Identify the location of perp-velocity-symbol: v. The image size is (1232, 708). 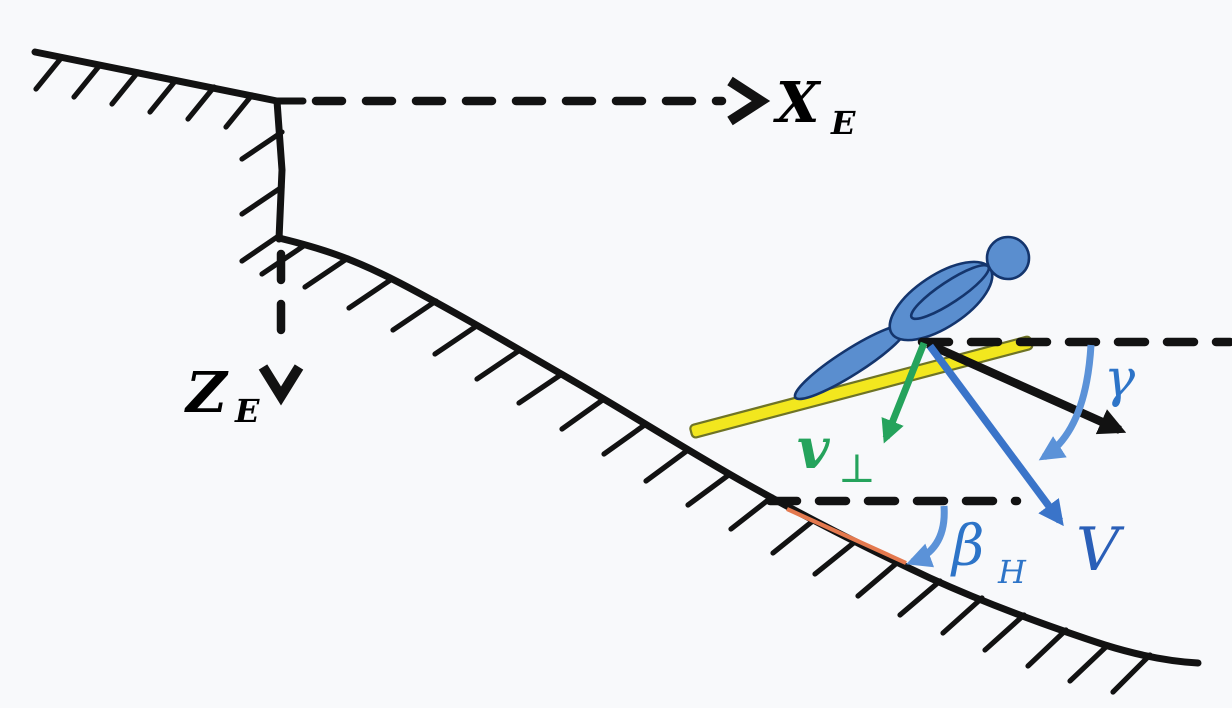
(814, 449).